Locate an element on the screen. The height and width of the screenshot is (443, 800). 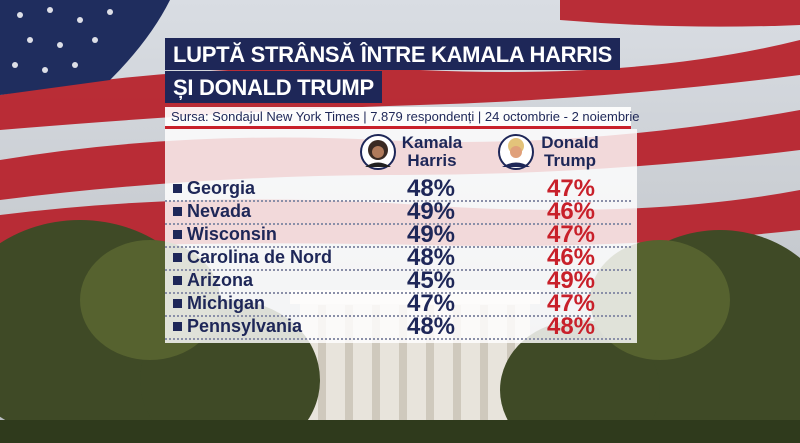
state-name: Nevada is located at coordinates (219, 211).